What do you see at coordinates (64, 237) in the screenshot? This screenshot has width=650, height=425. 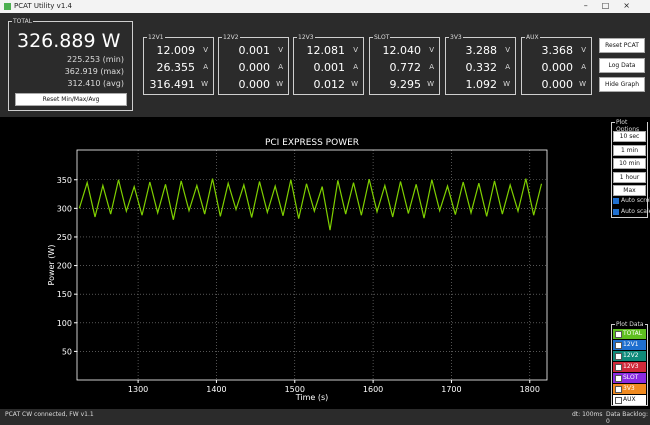 I see `y-tick-label: 250` at bounding box center [64, 237].